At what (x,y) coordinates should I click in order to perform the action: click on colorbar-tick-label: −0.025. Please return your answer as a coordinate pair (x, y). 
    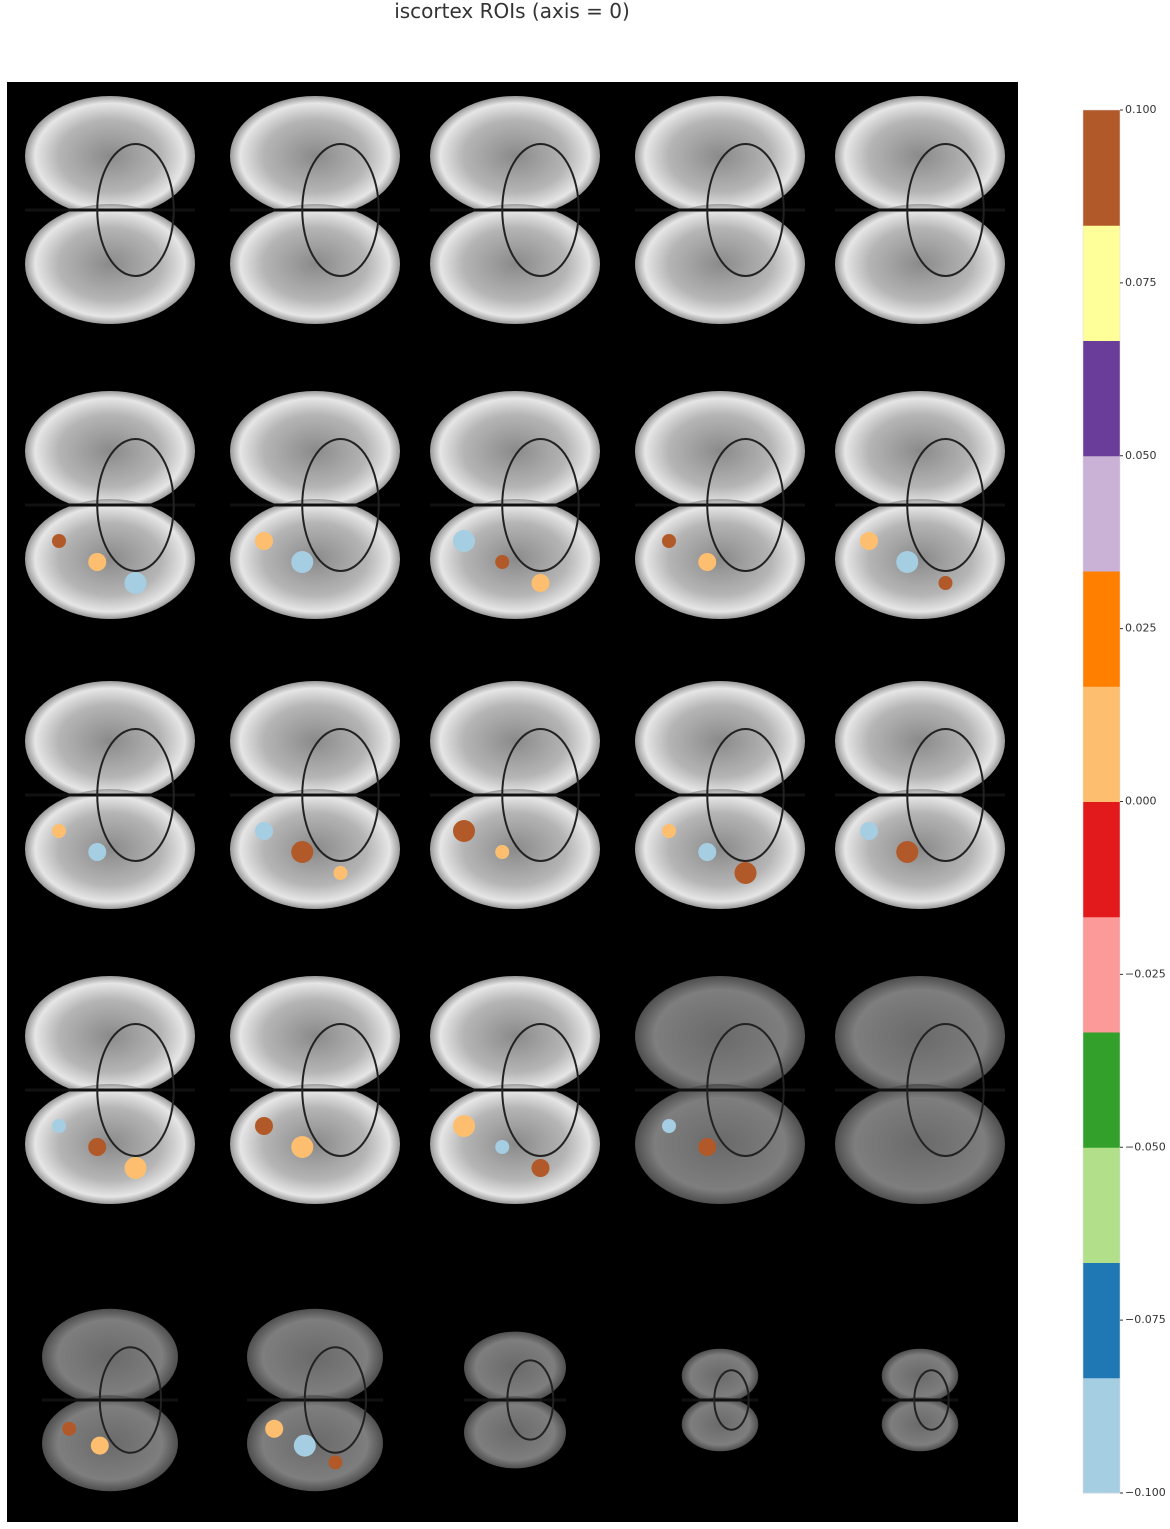
    Looking at the image, I should click on (1145, 973).